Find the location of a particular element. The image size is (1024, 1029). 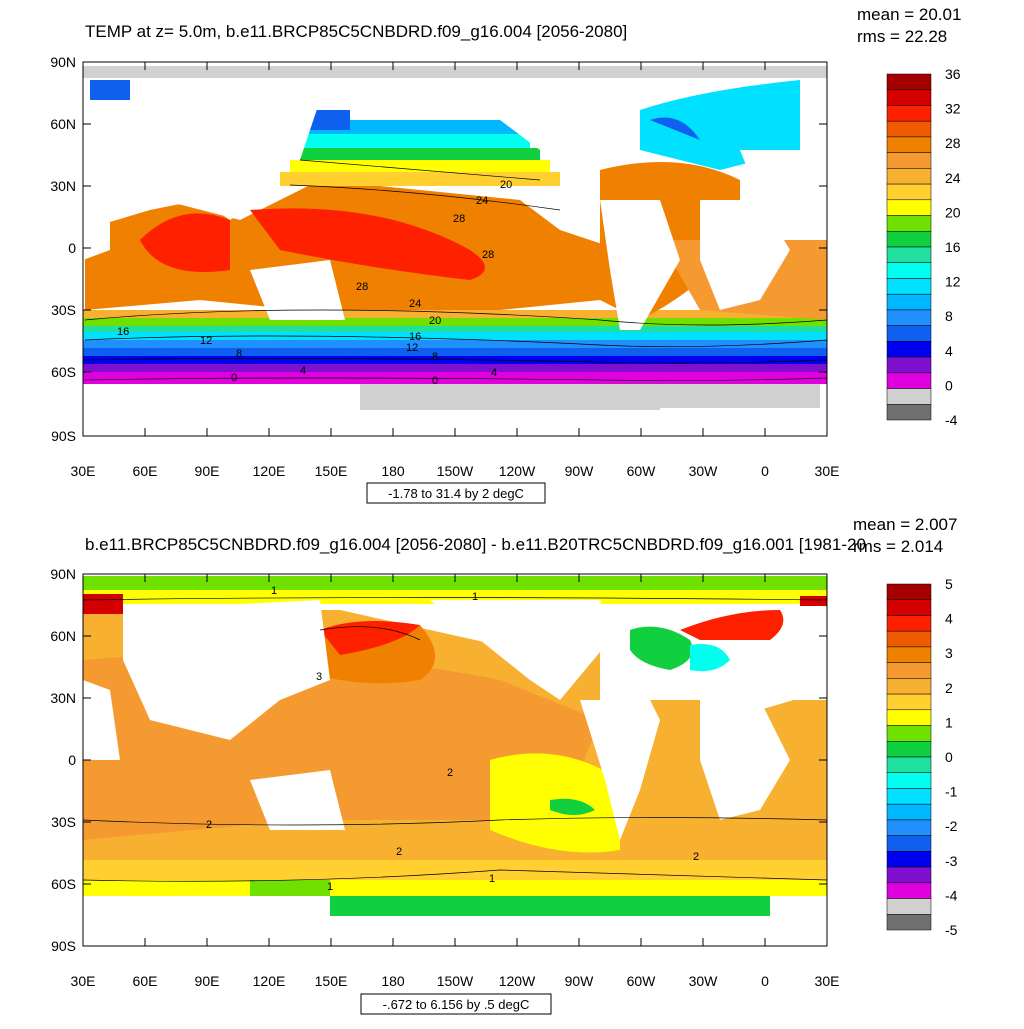

lon-label: 90E is located at coordinates (207, 471).